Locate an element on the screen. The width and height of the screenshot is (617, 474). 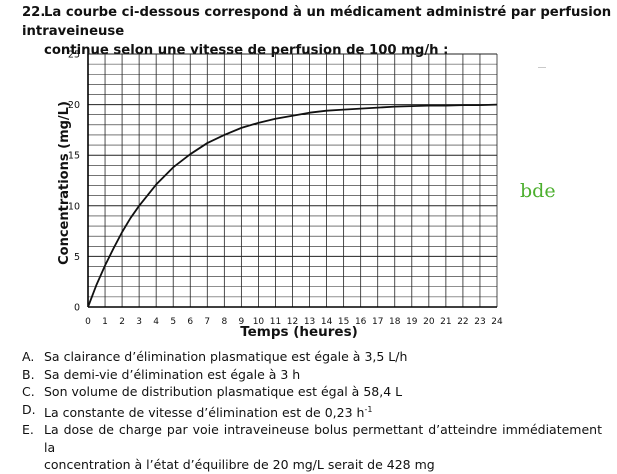
x-tick-label: 6 is located at coordinates (190, 322).